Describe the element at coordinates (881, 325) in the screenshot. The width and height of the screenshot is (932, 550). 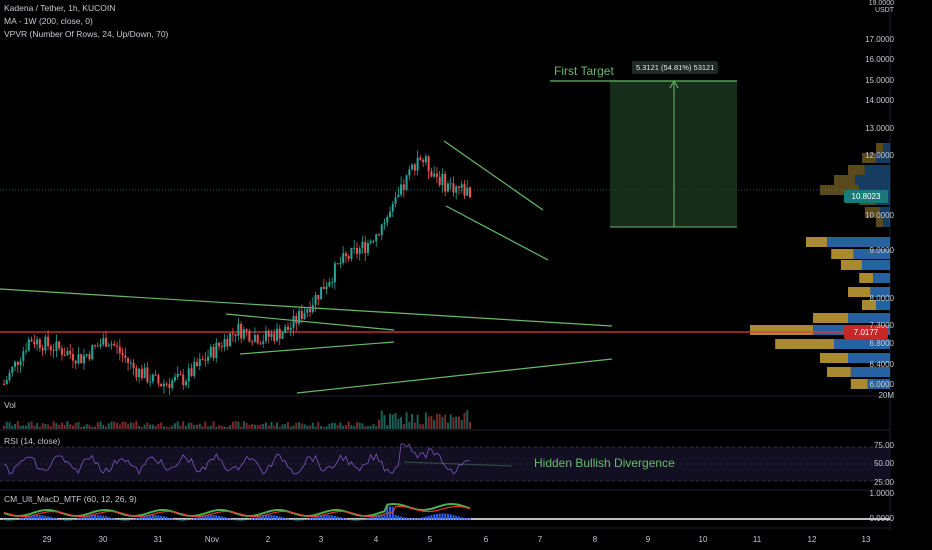
I see `price-tick-label: 7.3000` at that location.